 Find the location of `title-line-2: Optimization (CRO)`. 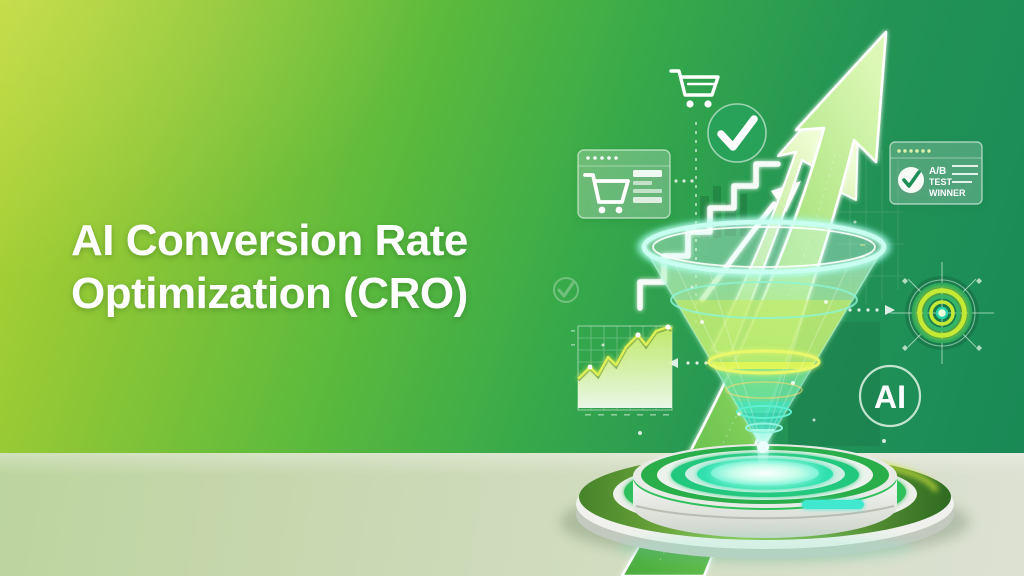

title-line-2: Optimization (CRO) is located at coordinates (269, 293).